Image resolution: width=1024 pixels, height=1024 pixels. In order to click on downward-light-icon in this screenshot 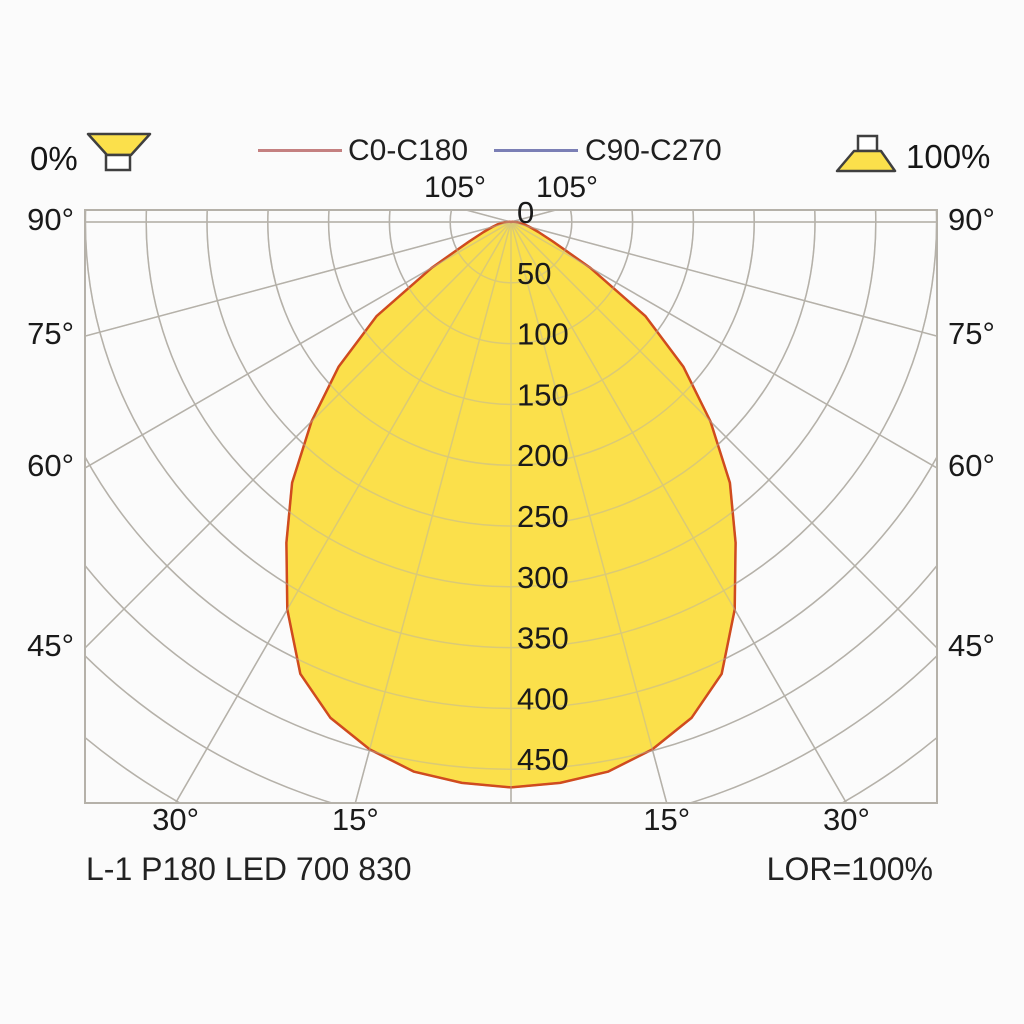, I will do `click(866, 153)`.